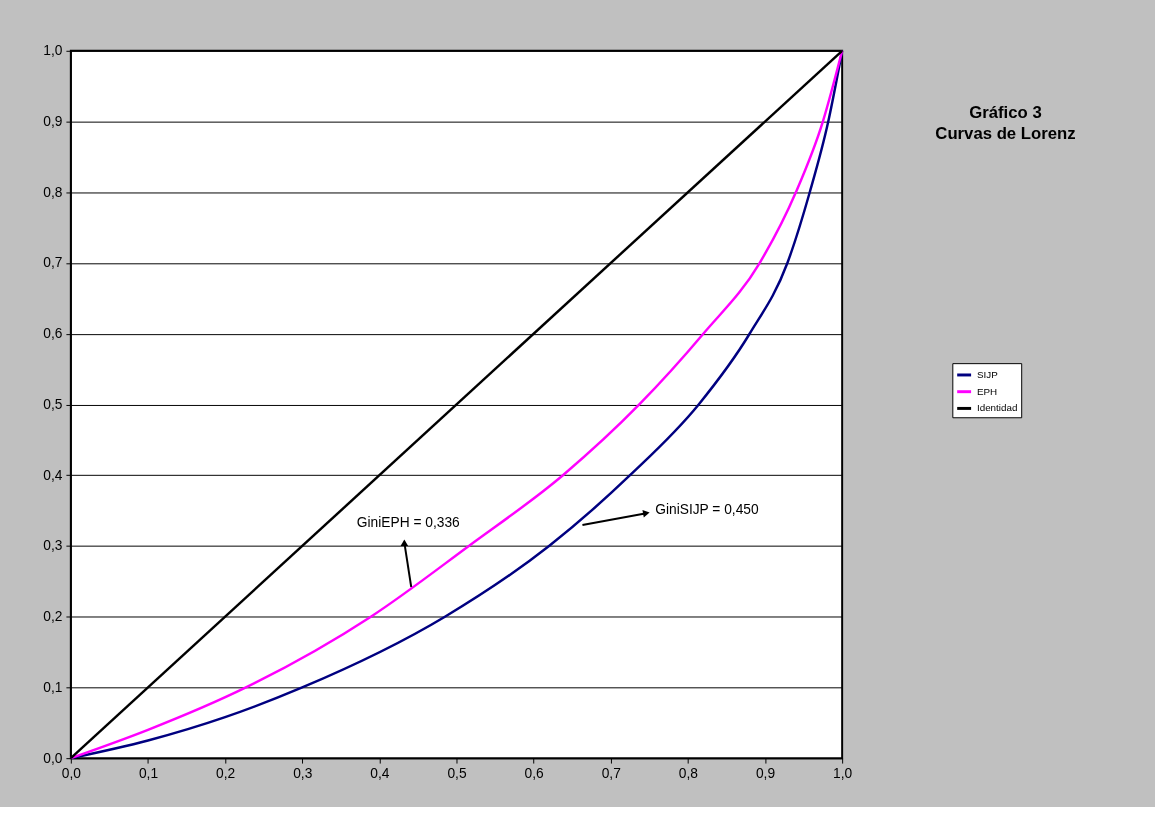 This screenshot has width=1155, height=814. I want to click on x-tick-label: 0,7, so click(611, 774).